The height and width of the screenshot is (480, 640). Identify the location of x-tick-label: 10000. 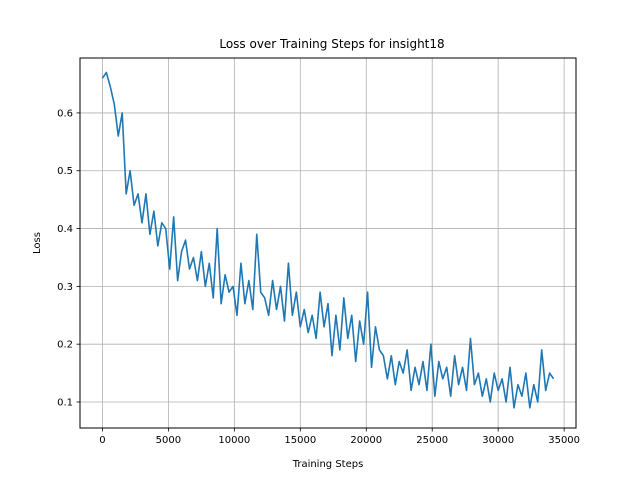
(234, 440).